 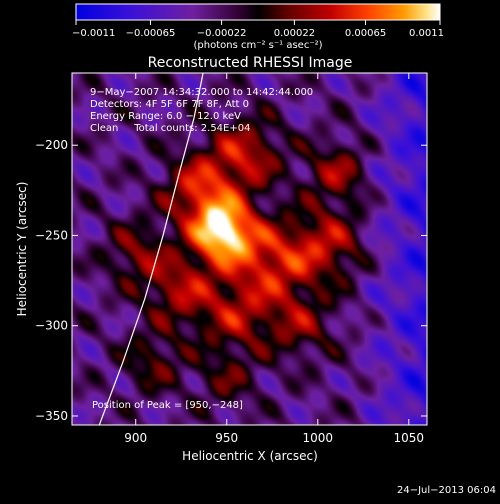 What do you see at coordinates (317, 438) in the screenshot?
I see `x-tick-label: 1000` at bounding box center [317, 438].